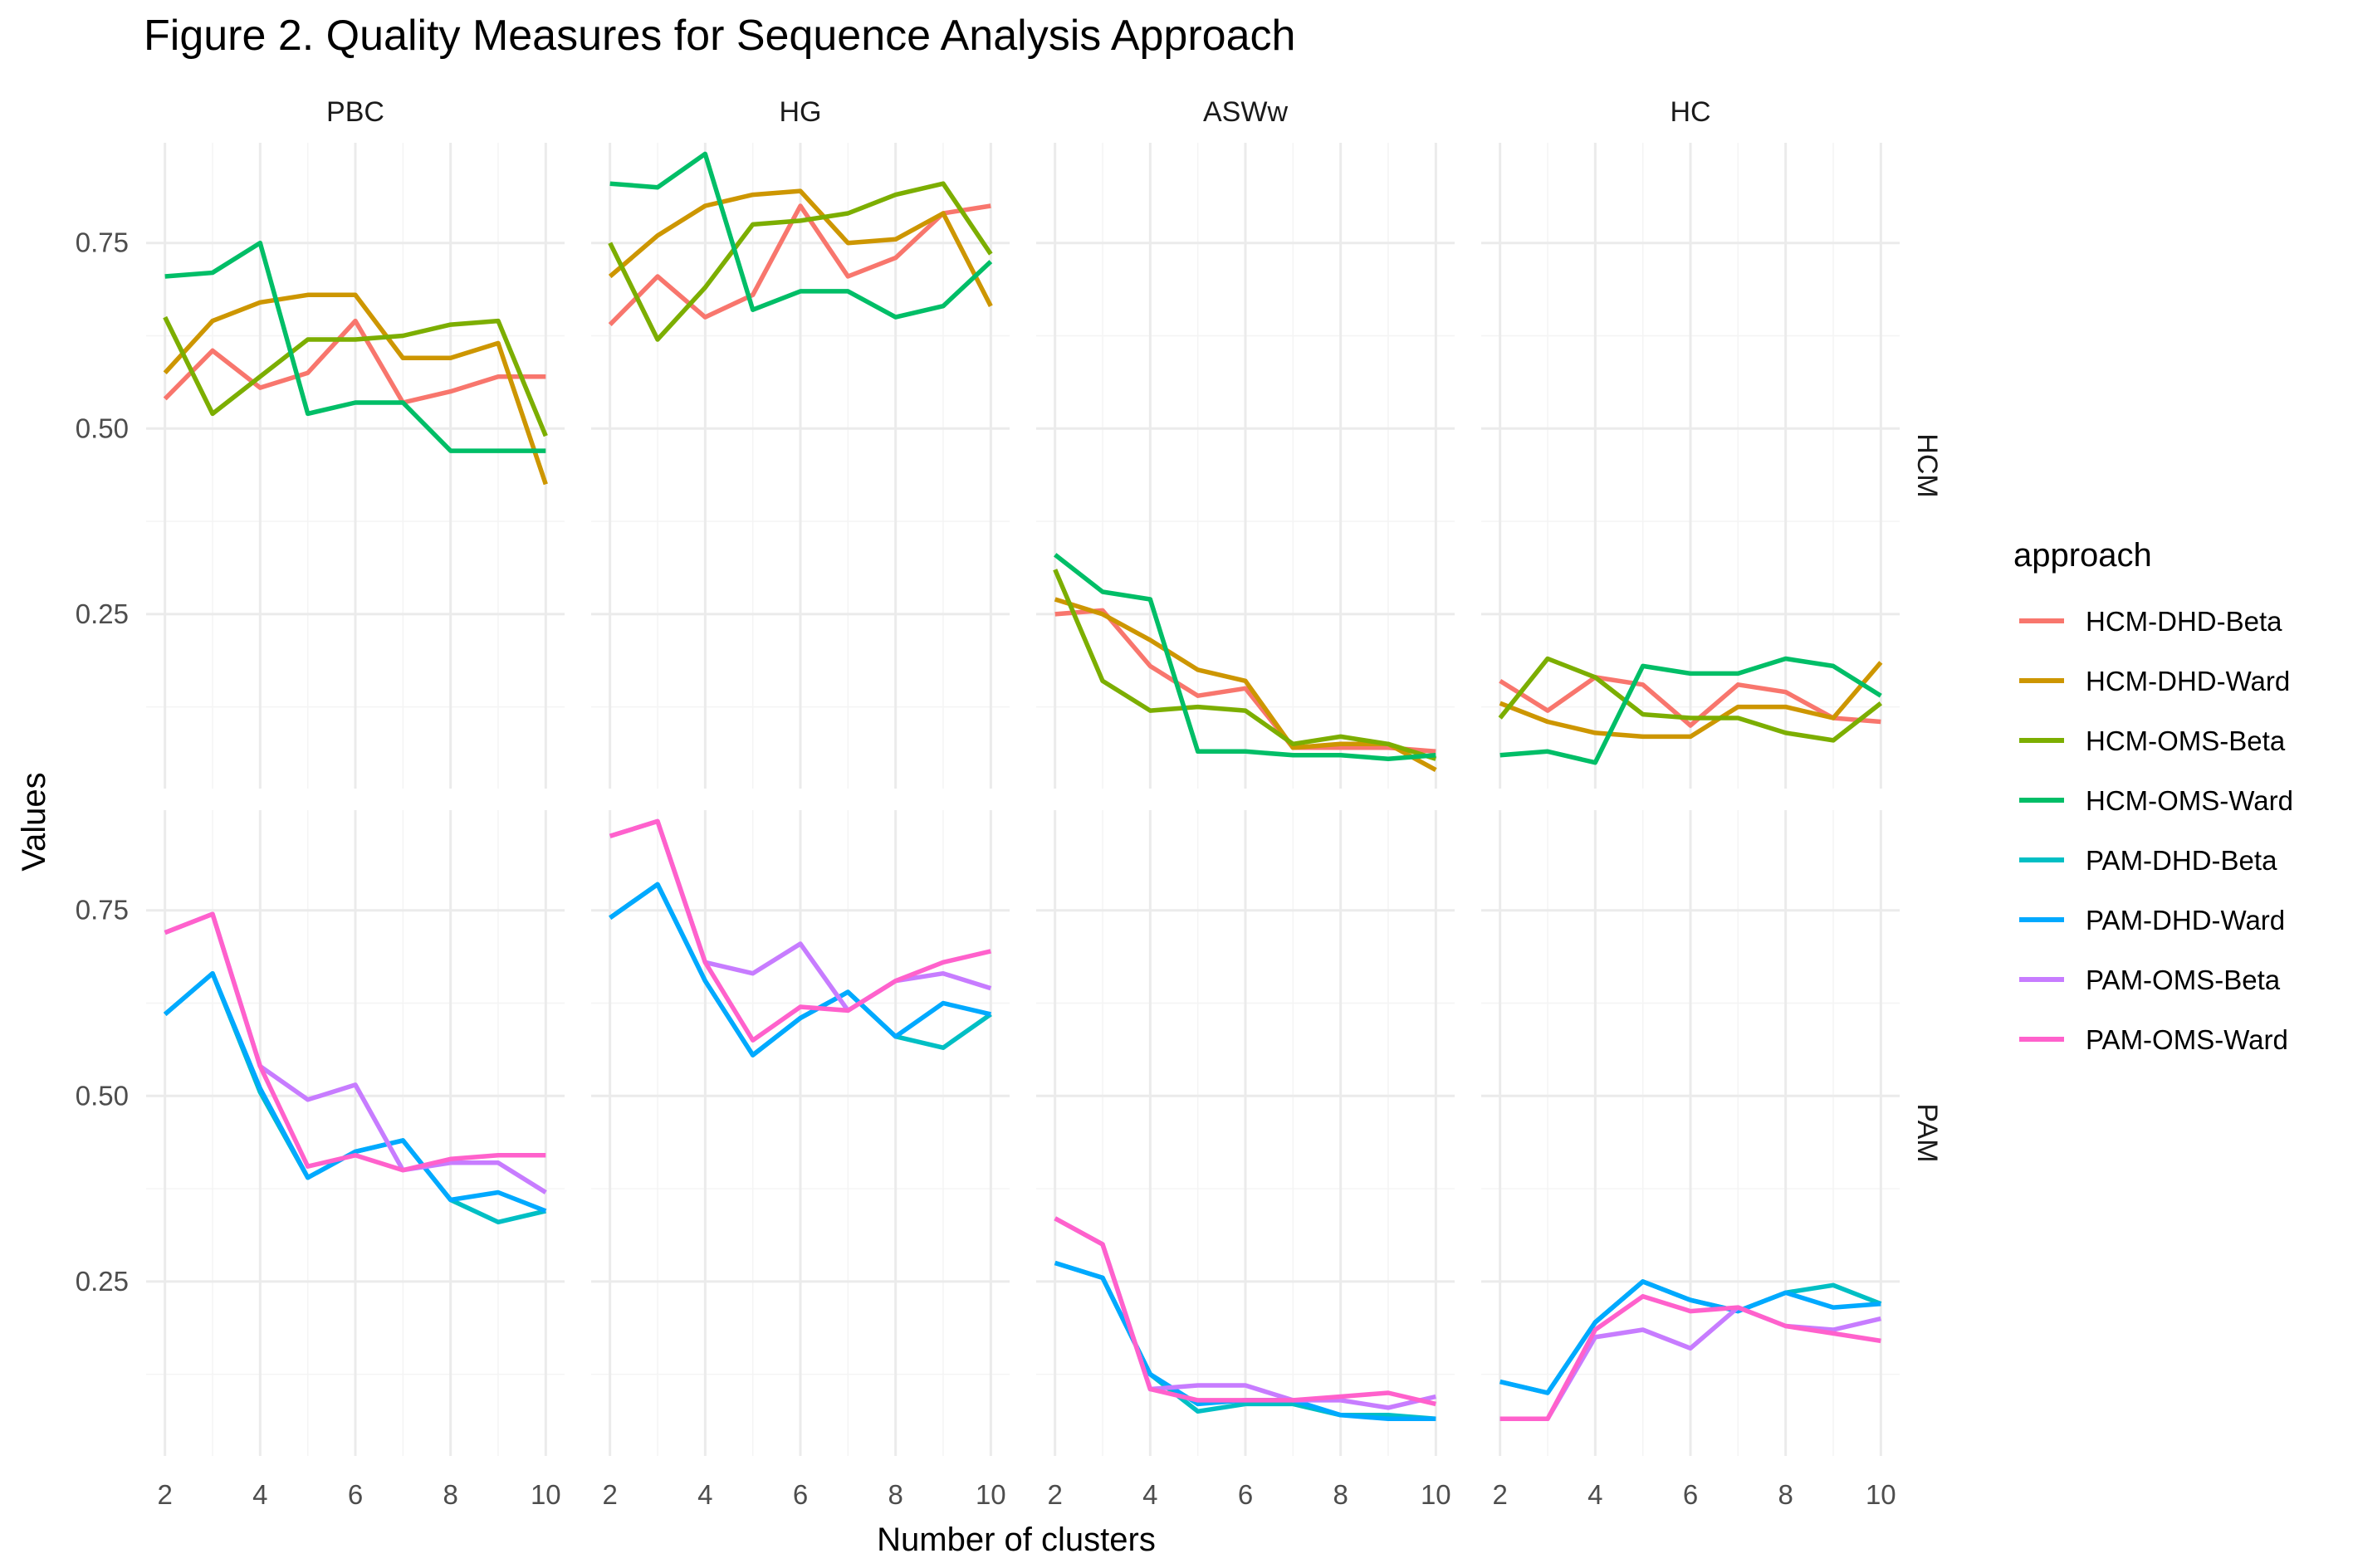 This screenshot has width=2353, height=1568. I want to click on legend-label: HCM-OMS-Beta, so click(2186, 741).